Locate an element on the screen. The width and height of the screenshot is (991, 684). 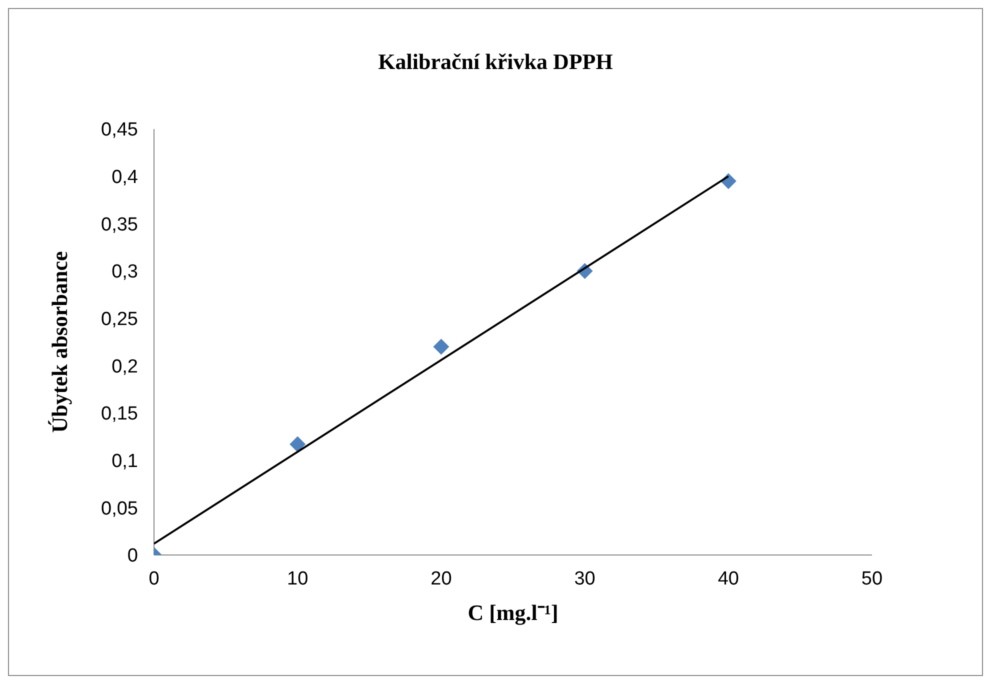
x-tick-label: 30 is located at coordinates (585, 579).